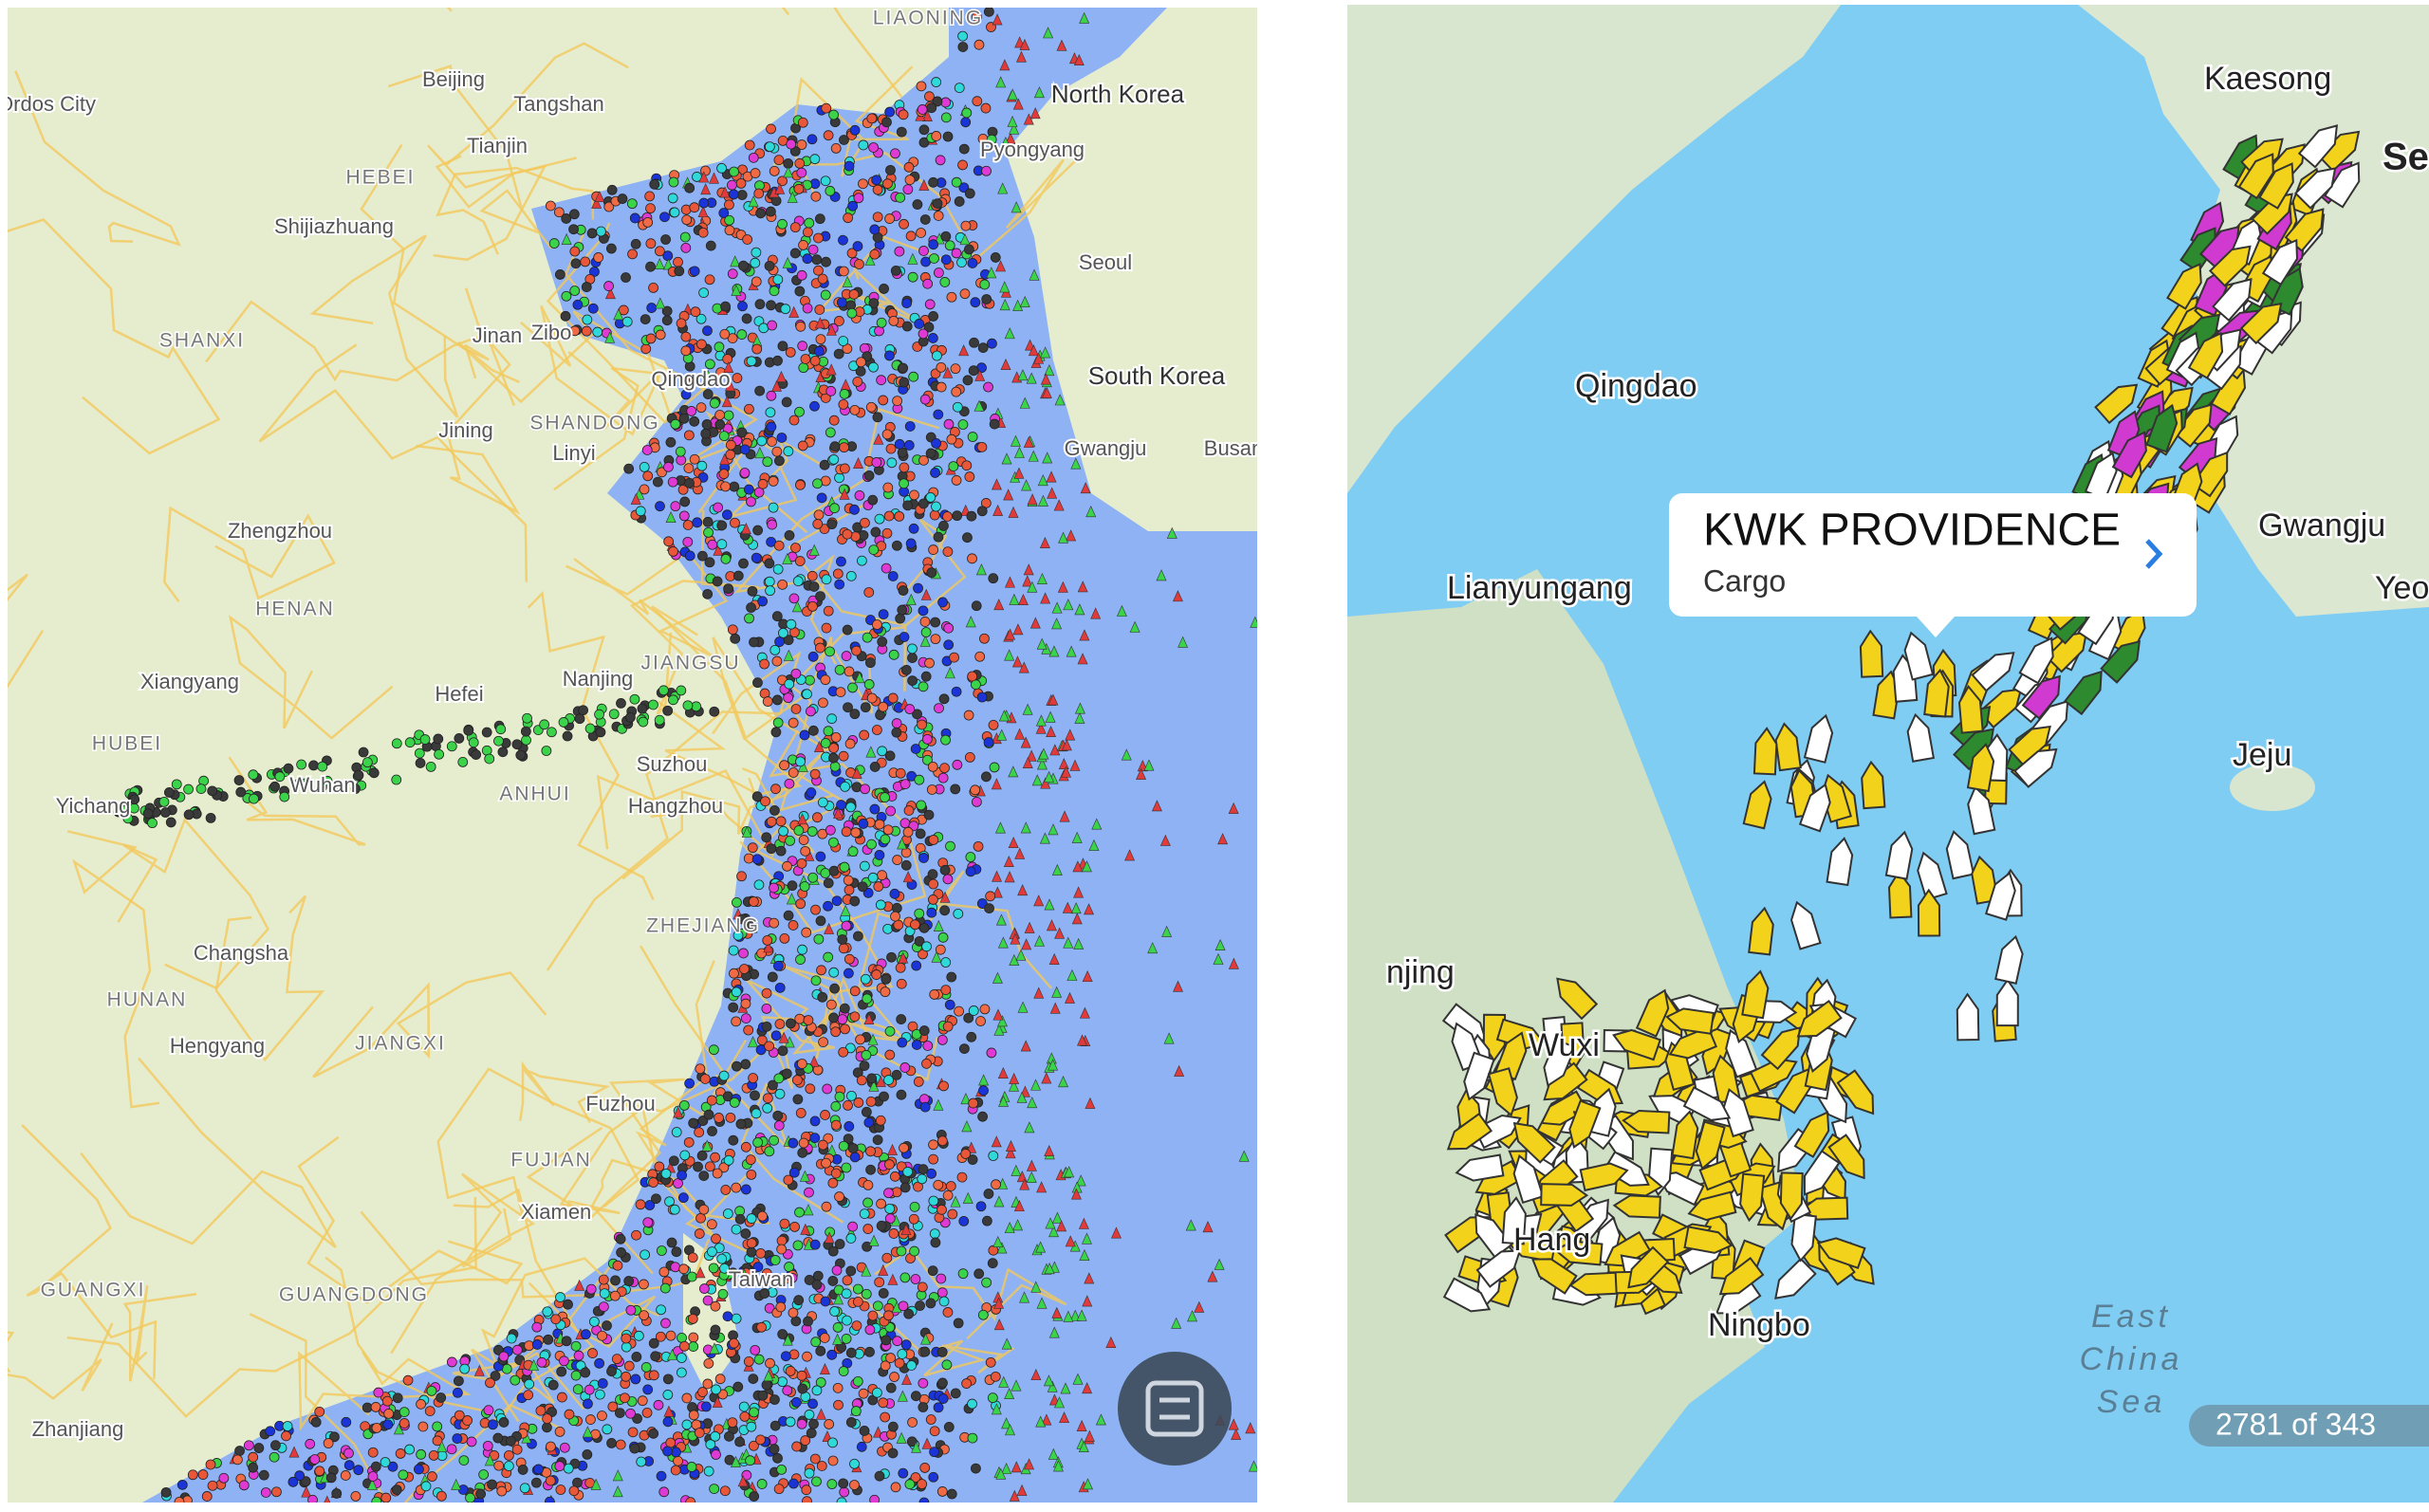  Describe the element at coordinates (2402, 588) in the screenshot. I see `place-label: Yeosu` at that location.